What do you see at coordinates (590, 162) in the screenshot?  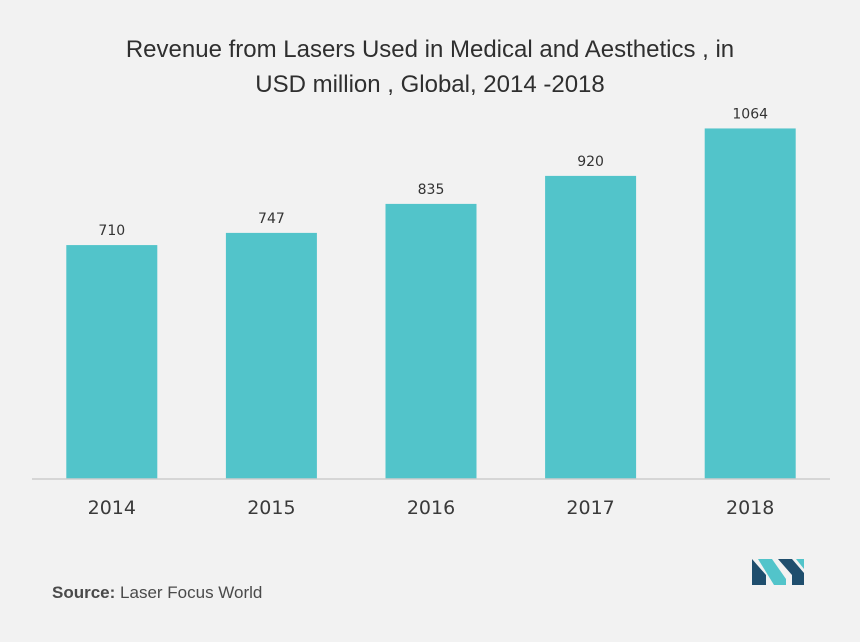 I see `value-label-2017: 920` at bounding box center [590, 162].